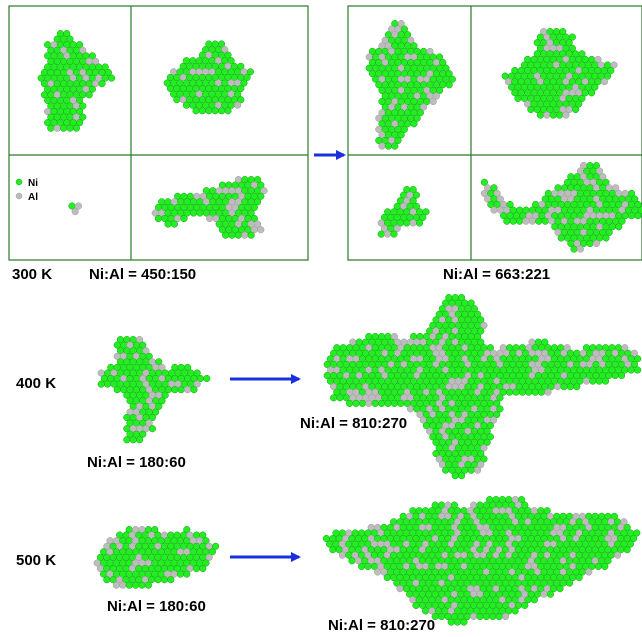 This screenshot has height=637, width=642. I want to click on legend-ni-swatch, so click(19, 182).